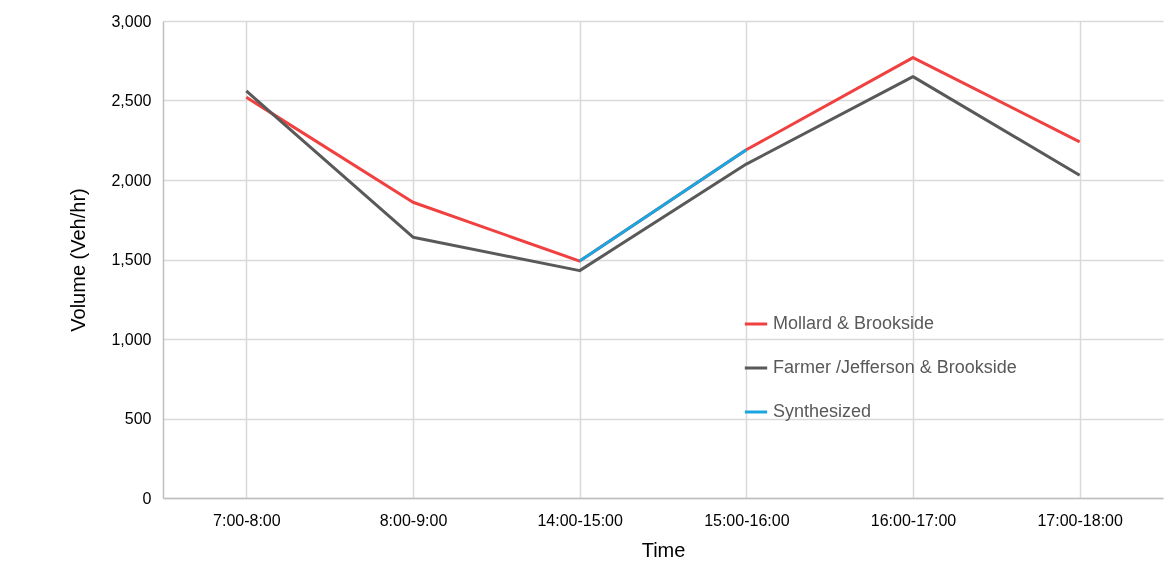 This screenshot has width=1164, height=569. What do you see at coordinates (747, 520) in the screenshot?
I see `x-tick-label: 15:00-16:00` at bounding box center [747, 520].